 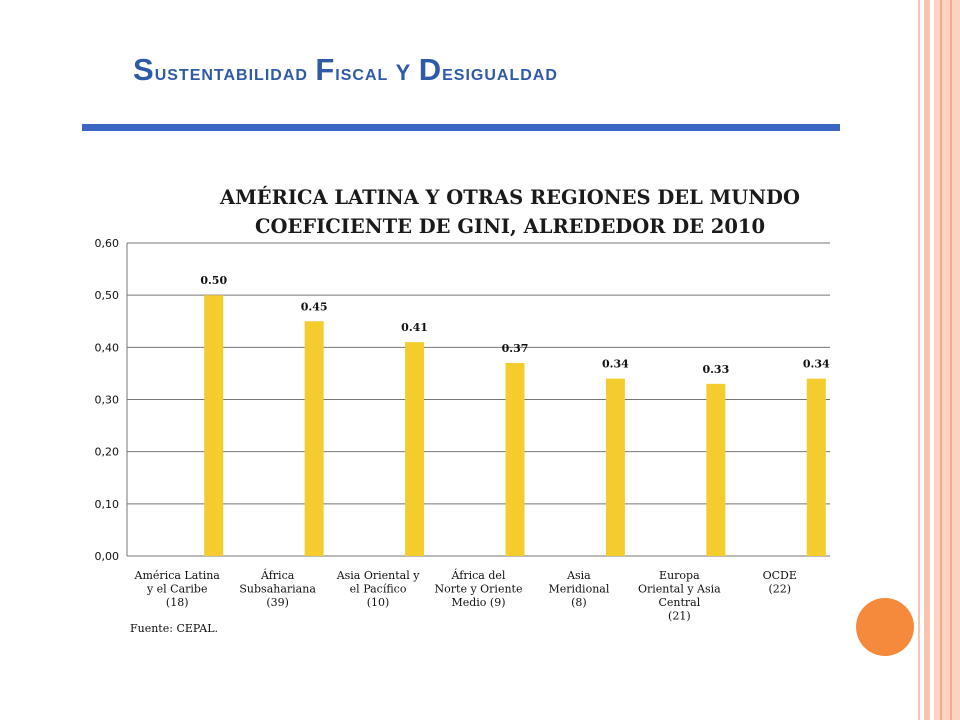 What do you see at coordinates (213, 280) in the screenshot?
I see `data-label: 0.50` at bounding box center [213, 280].